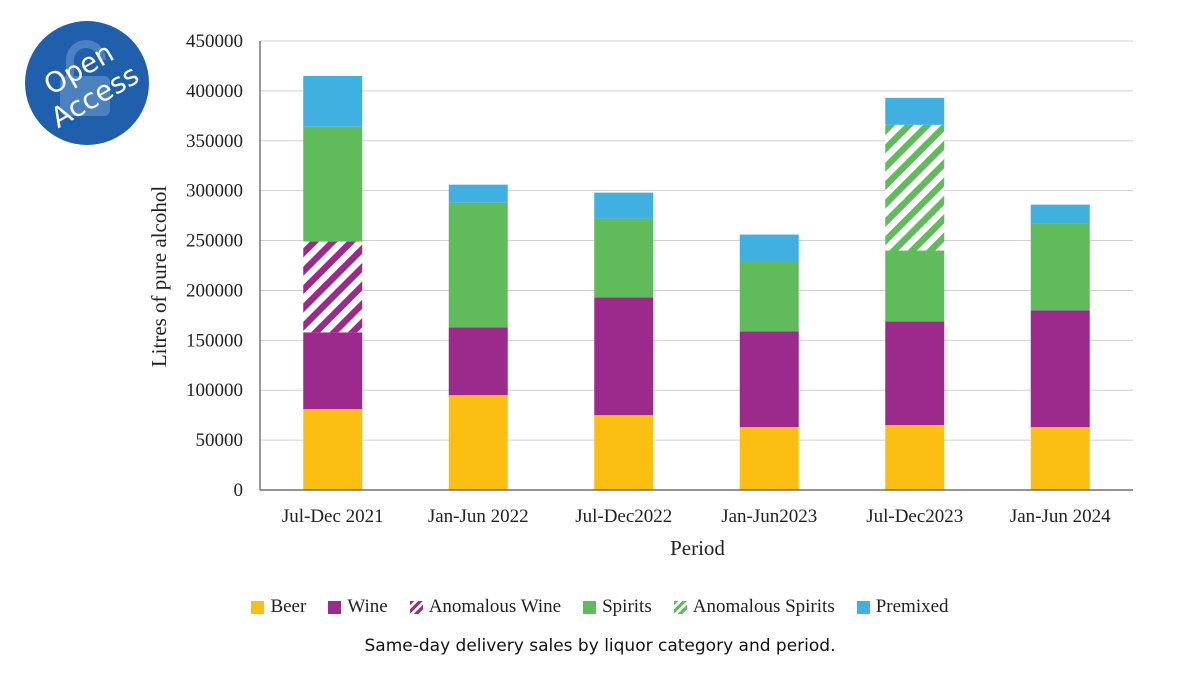 This screenshot has width=1200, height=675. I want to click on y-tick-label: 250000, so click(214, 241).